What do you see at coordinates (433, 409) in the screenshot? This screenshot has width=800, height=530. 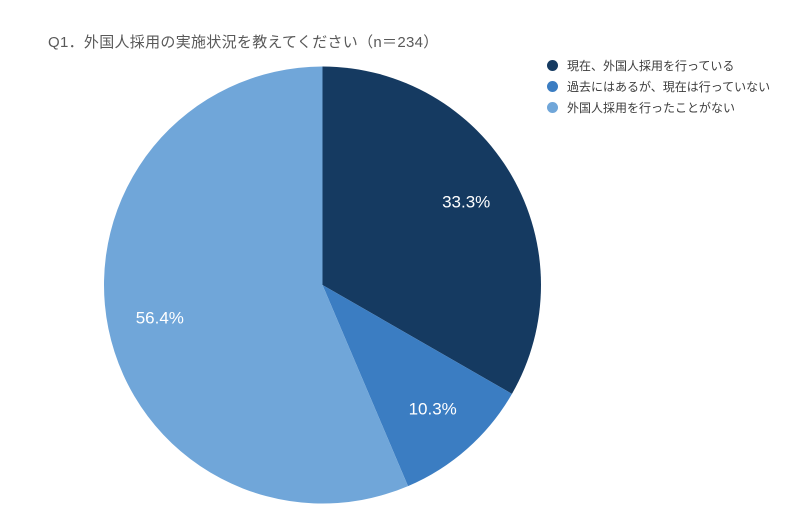 I see `pie-slice-percentage-label-1: 10.3%` at bounding box center [433, 409].